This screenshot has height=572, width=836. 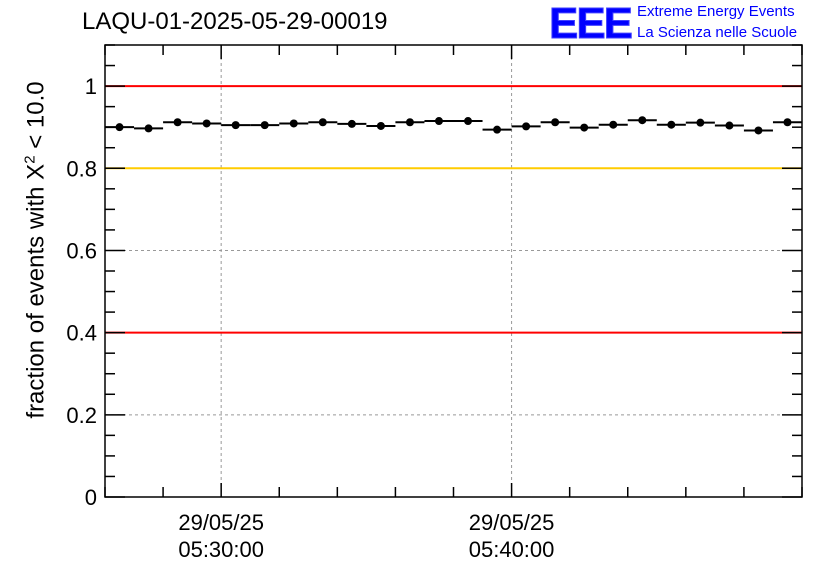 I want to click on svg-text: EEE, so click(x=590, y=23).